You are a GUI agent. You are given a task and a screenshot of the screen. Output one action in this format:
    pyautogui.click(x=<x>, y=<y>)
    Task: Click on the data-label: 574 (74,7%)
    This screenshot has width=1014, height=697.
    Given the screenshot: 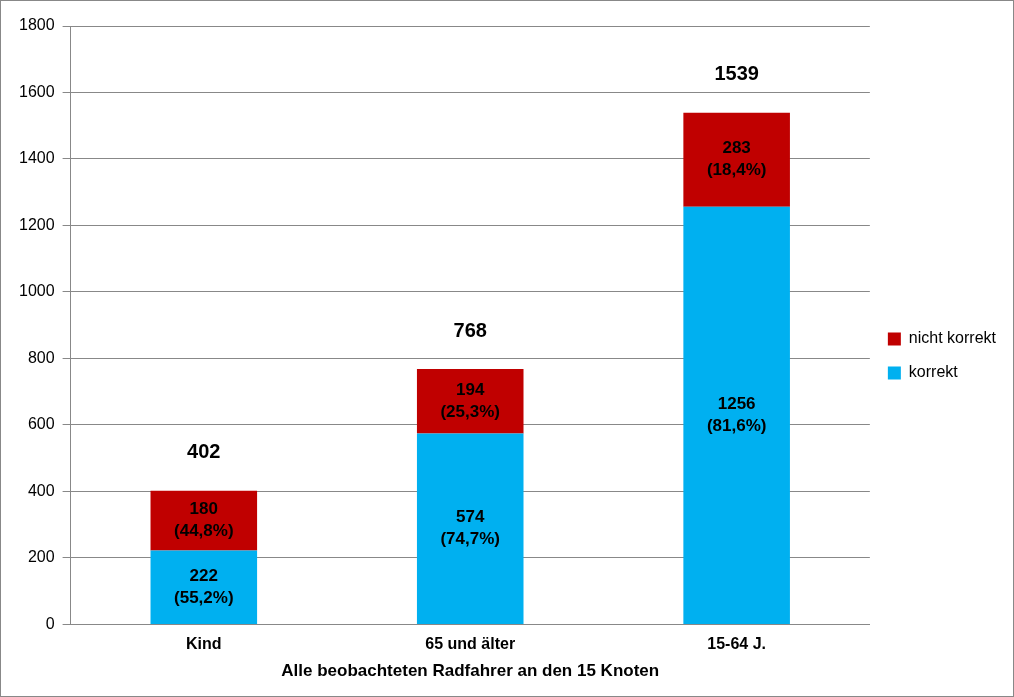 What is the action you would take?
    pyautogui.click(x=470, y=528)
    